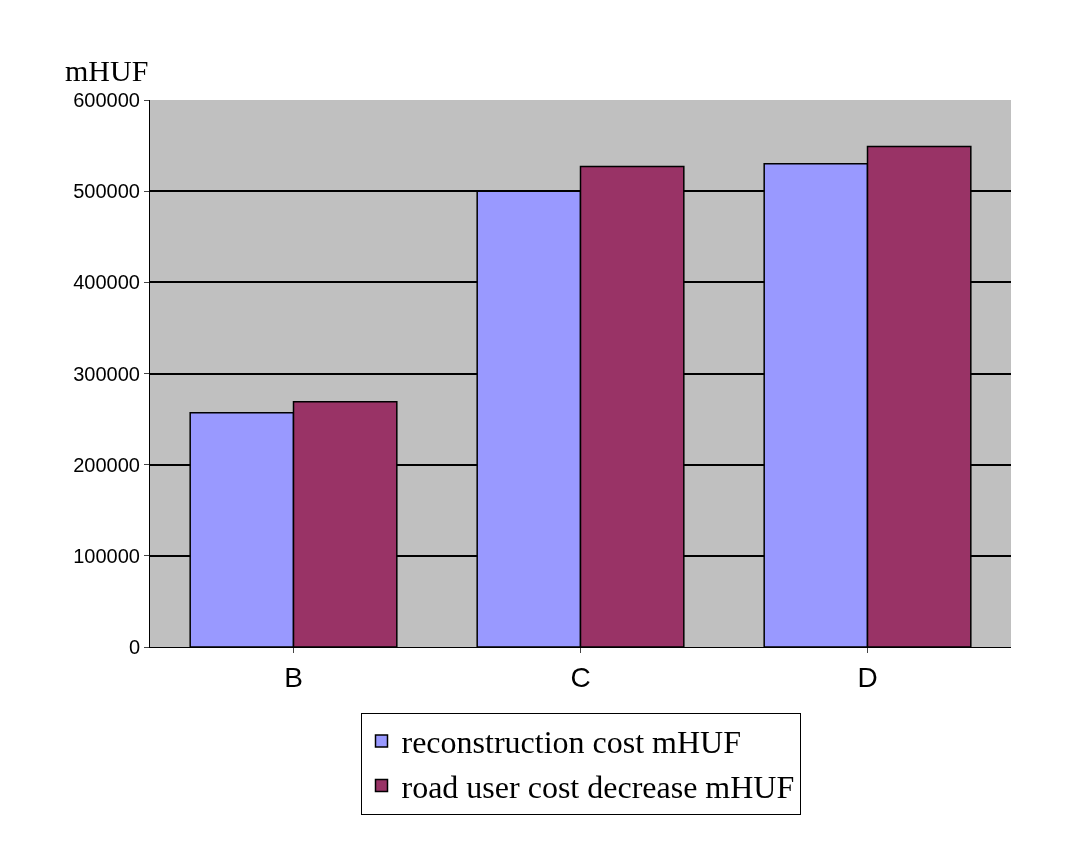 This screenshot has height=847, width=1091. I want to click on y-tick-label: 600000, so click(106, 100).